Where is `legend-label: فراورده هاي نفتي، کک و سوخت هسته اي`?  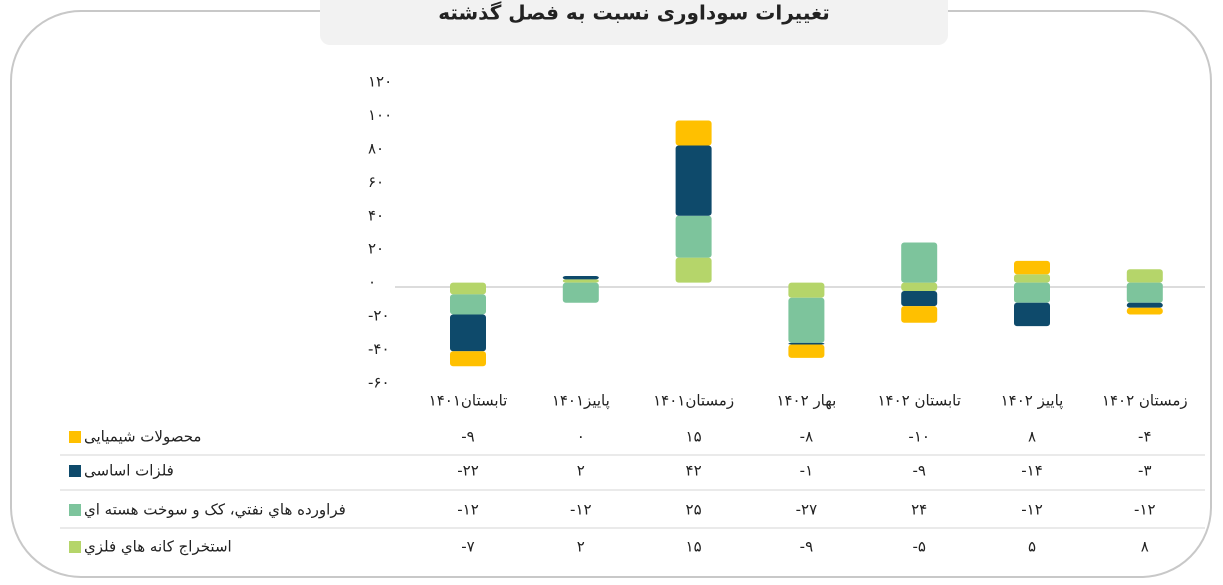 legend-label: فراورده هاي نفتي، کک و سوخت هسته اي is located at coordinates (215, 510).